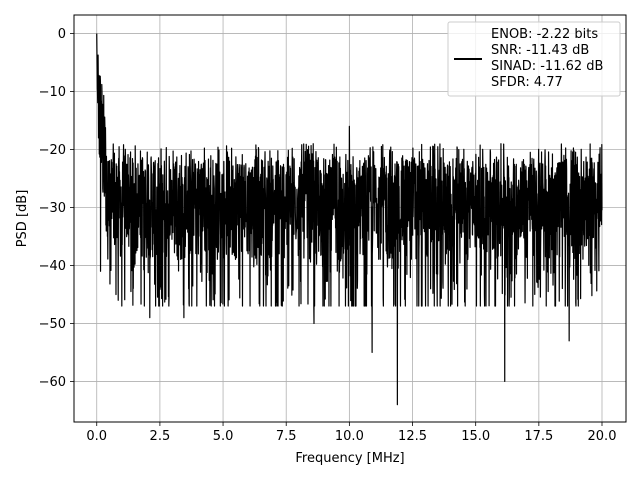 The image size is (640, 480). What do you see at coordinates (540, 50) in the screenshot?
I see `legend-snr: SNR: -11.43 dB` at bounding box center [540, 50].